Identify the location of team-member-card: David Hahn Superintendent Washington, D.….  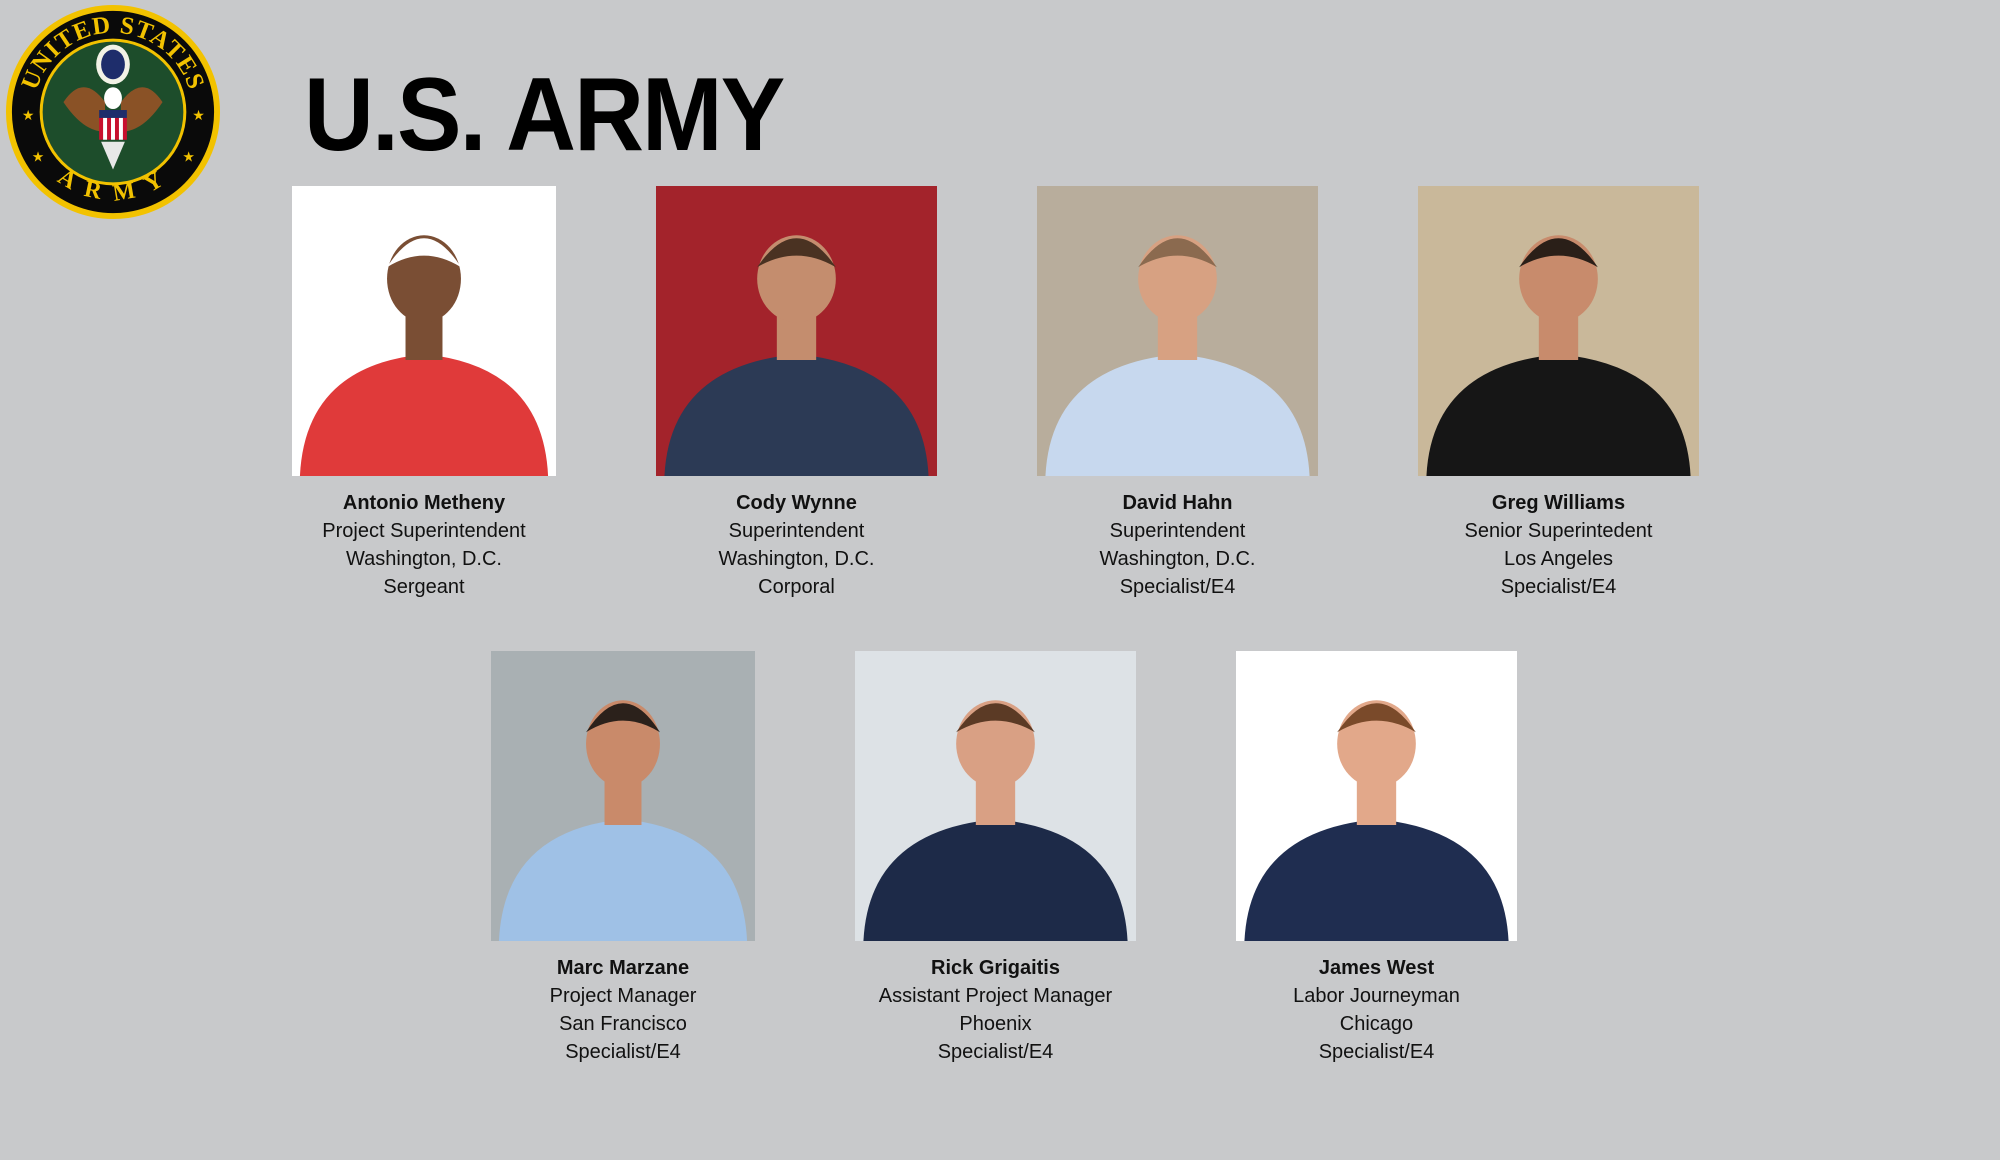
(1178, 393).